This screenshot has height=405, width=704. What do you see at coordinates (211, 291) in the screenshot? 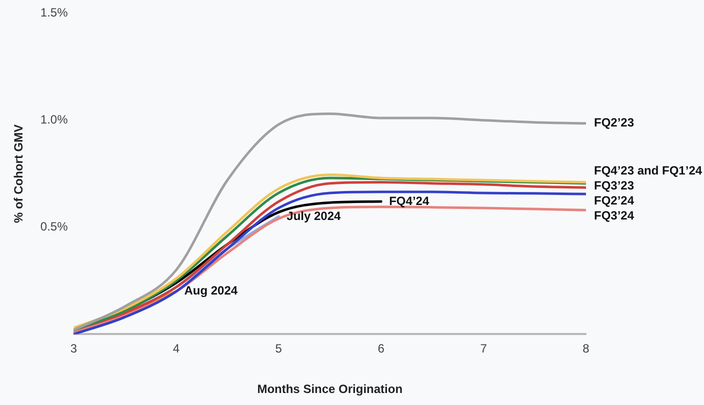
I see `series-label: Aug 2024` at bounding box center [211, 291].